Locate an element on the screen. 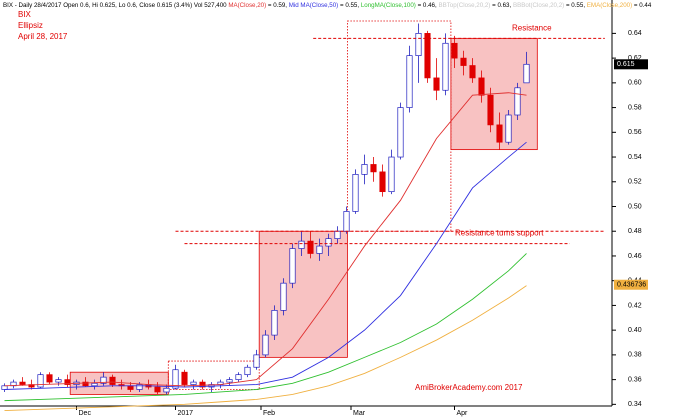 Image resolution: width=700 pixels, height=419 pixels. watermark: AmiBrokerAcademy.com 2017 is located at coordinates (469, 387).